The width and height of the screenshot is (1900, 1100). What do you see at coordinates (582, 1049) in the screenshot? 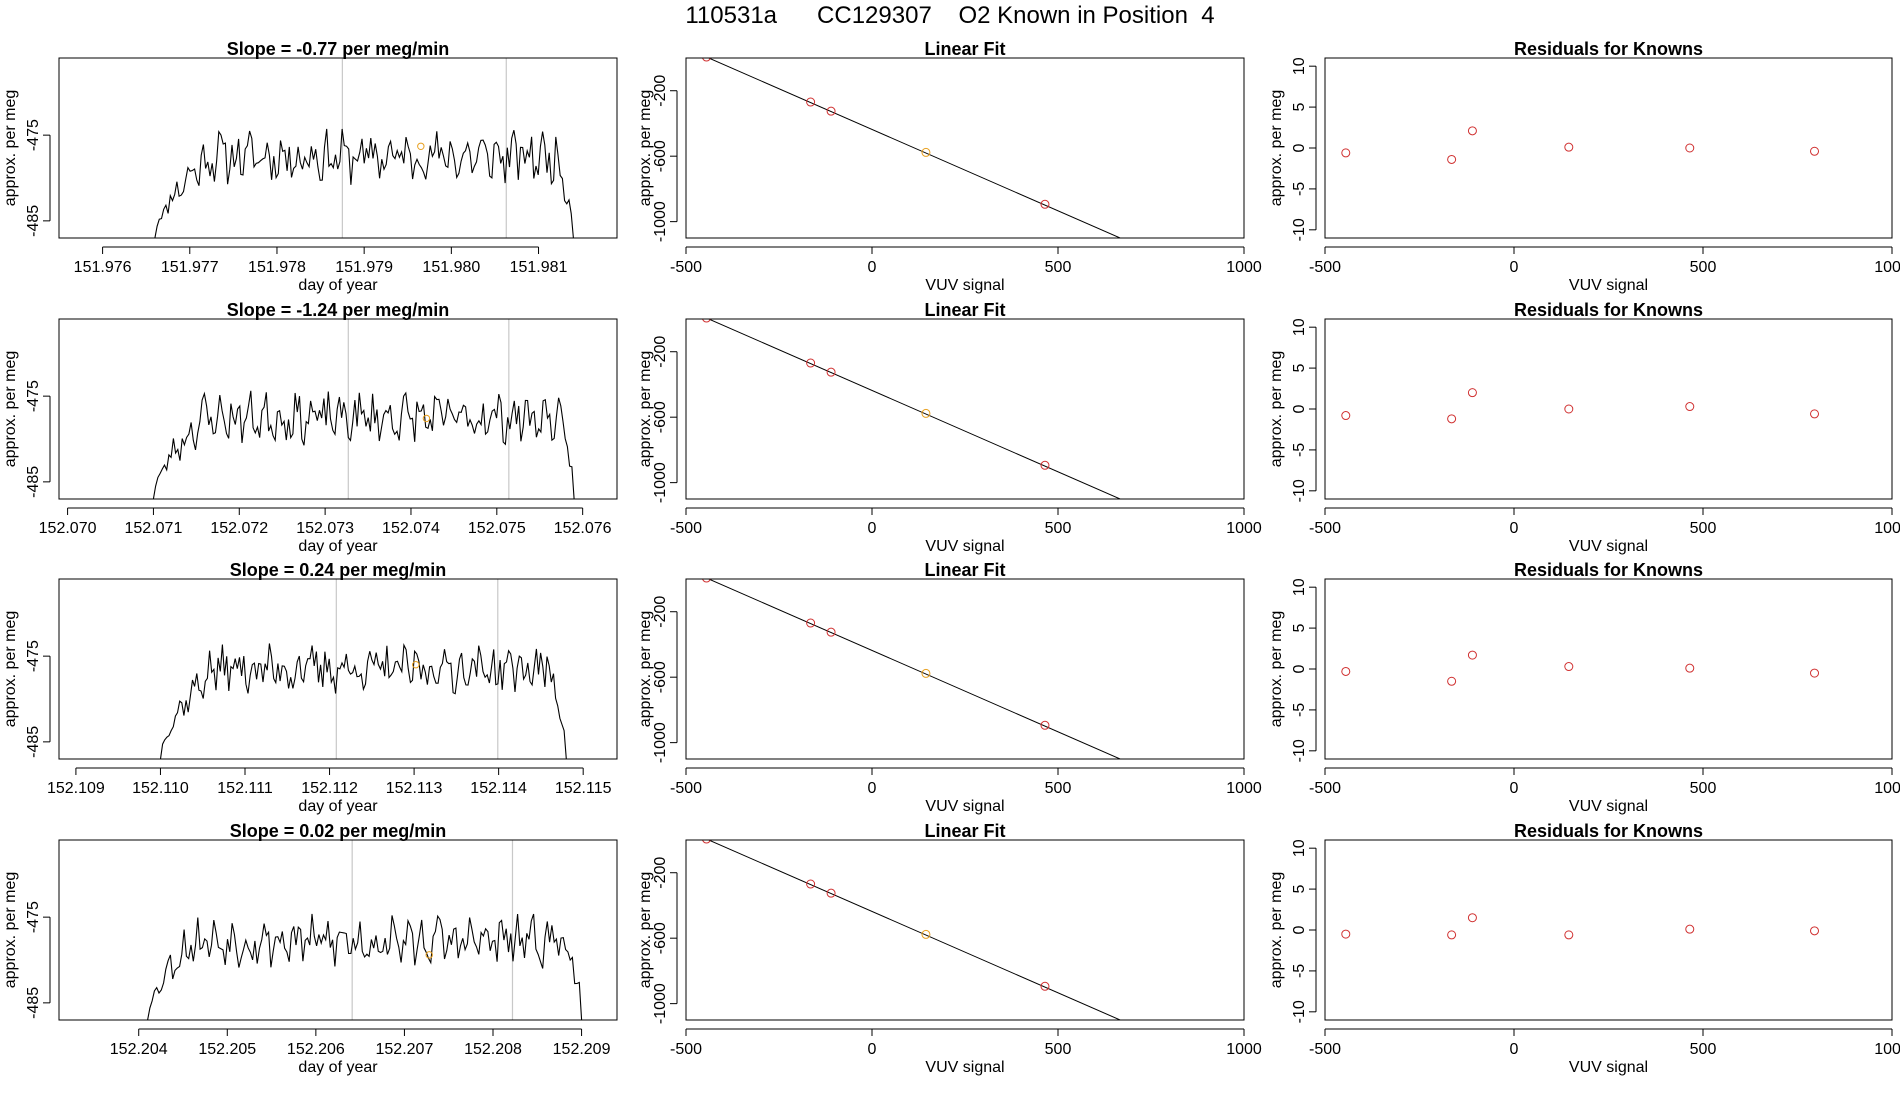
I see `x-tick-label: 152.209` at bounding box center [582, 1049].